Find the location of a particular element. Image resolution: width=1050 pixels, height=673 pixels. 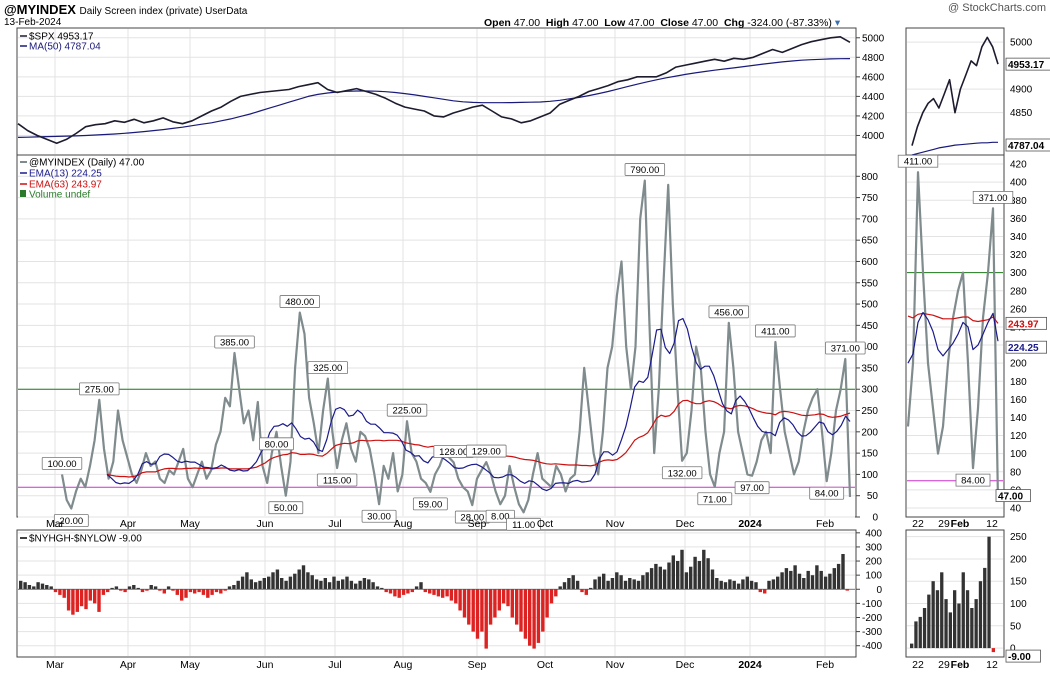

month-label: May is located at coordinates (190, 665).